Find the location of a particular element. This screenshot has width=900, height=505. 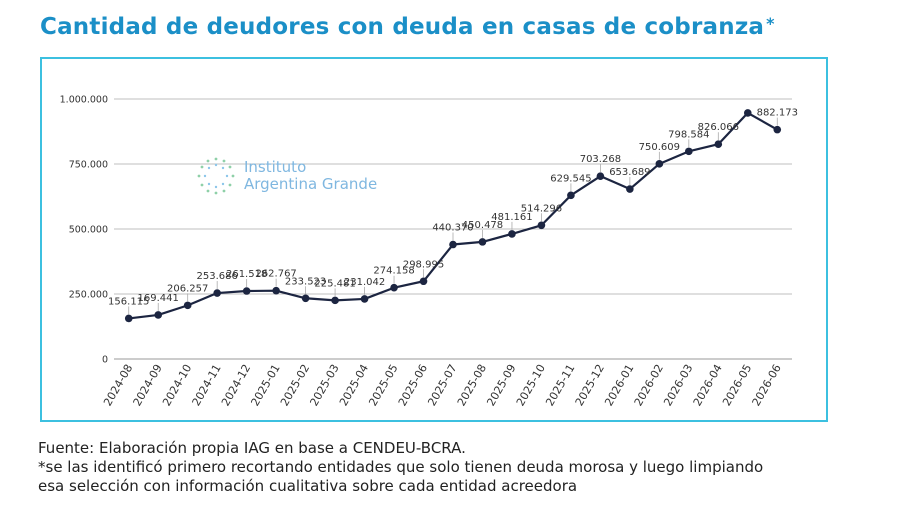

data-label: 233.523 is located at coordinates (305, 281).